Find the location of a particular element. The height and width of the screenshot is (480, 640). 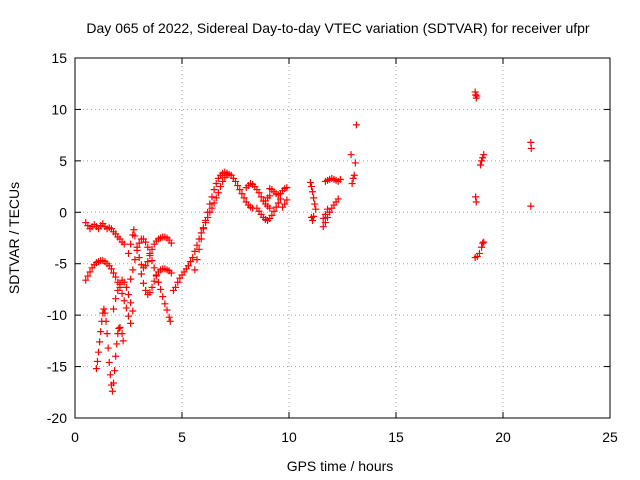

x-tick-label: 20 is located at coordinates (503, 437).